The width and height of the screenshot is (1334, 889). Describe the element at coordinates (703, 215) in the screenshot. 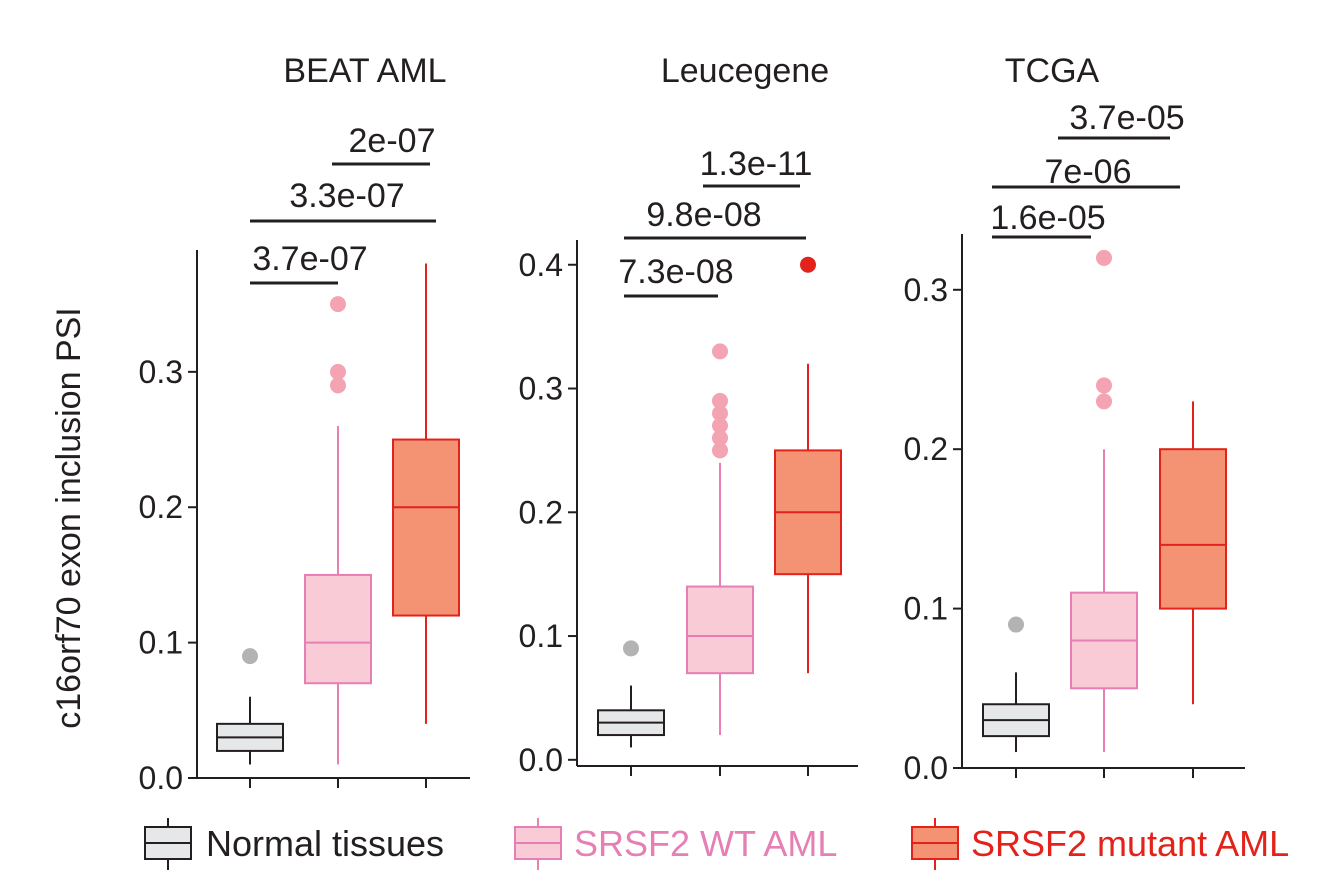

I see `p-value-label: 9.8e-08` at that location.